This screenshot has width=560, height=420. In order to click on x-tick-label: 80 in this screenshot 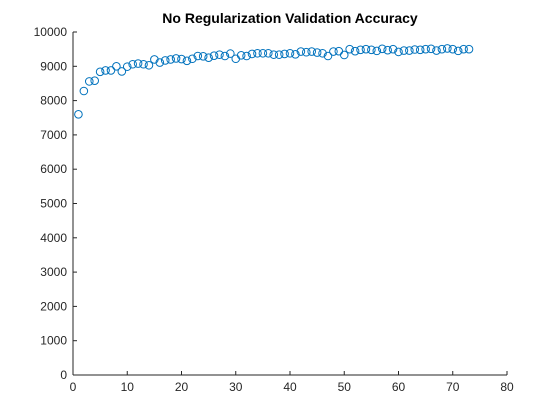, I will do `click(507, 387)`.